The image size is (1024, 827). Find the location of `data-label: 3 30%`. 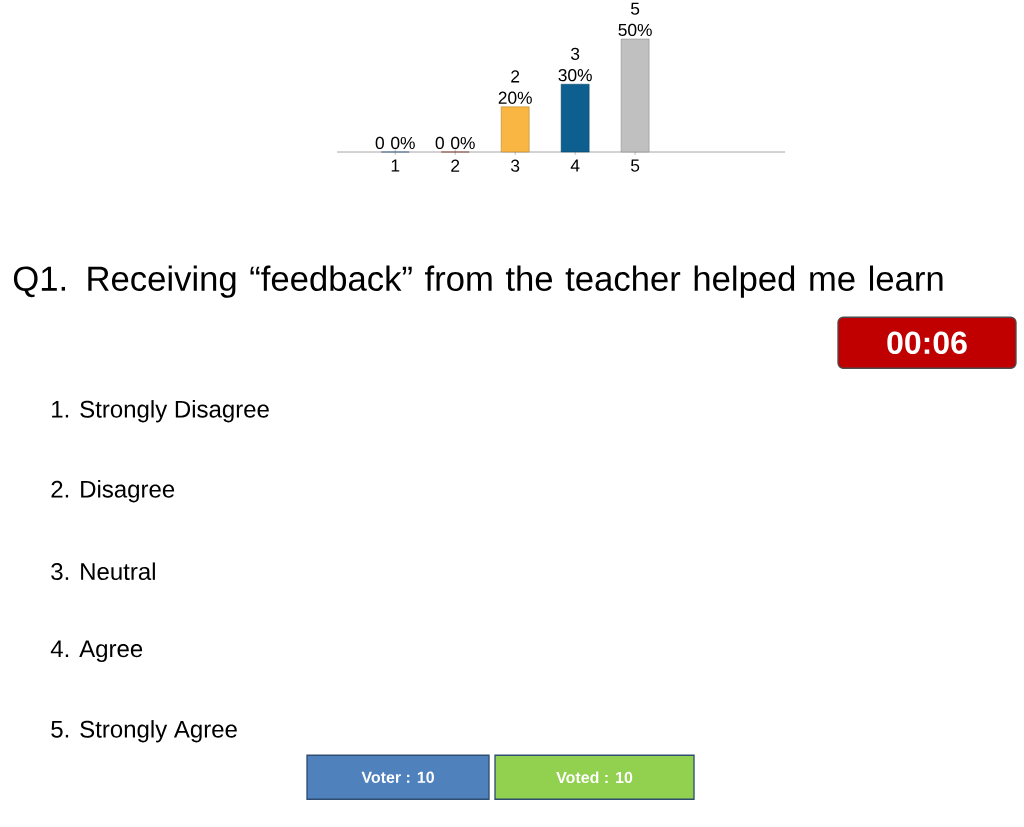

data-label: 3 30% is located at coordinates (575, 64).